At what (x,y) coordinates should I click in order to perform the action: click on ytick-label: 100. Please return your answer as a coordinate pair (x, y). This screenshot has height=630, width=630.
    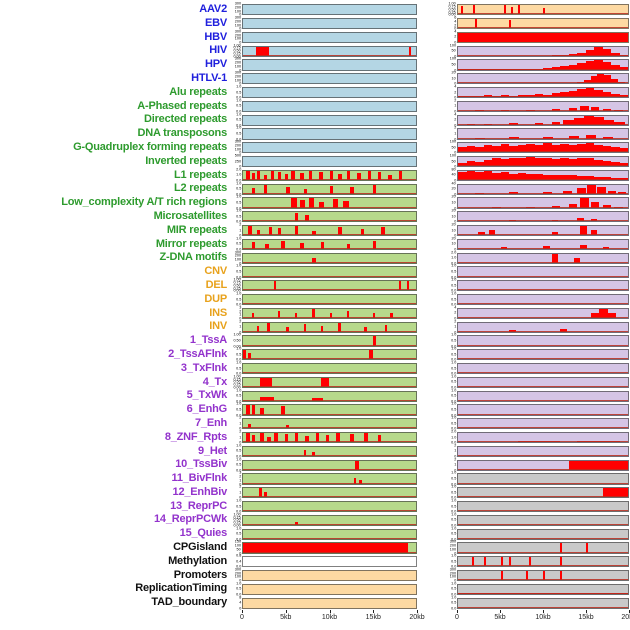
    Looking at the image, I should click on (452, 577).